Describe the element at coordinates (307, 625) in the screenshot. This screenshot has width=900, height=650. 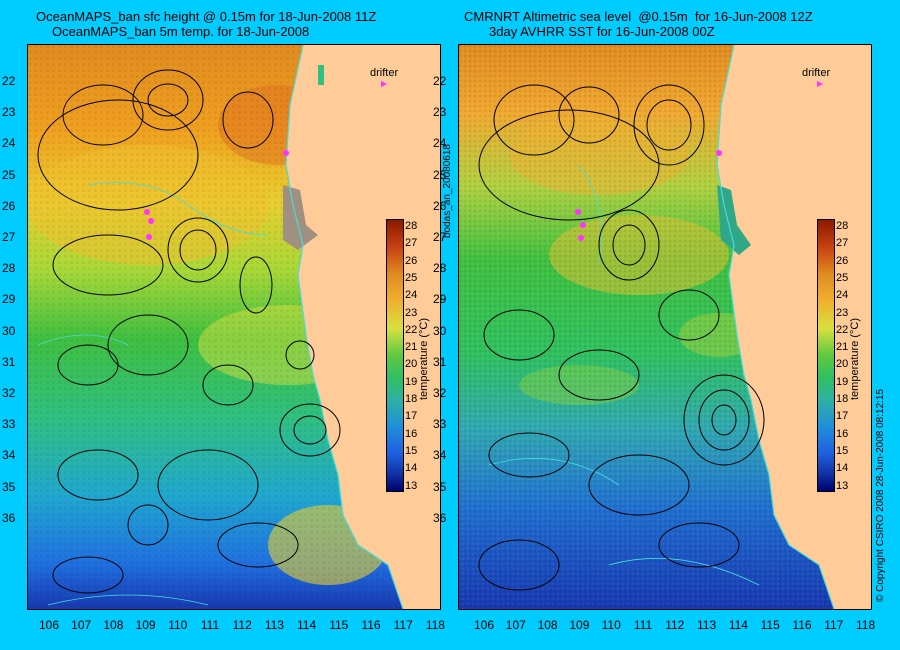
I see `left-lon-label: 114` at that location.